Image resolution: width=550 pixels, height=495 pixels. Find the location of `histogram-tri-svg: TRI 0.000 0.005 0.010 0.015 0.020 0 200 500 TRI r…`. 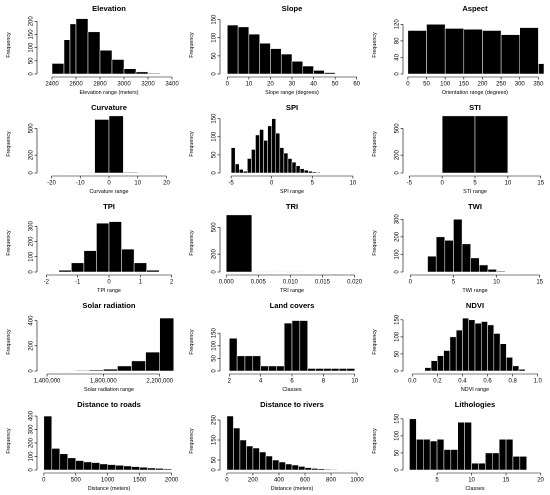

histogram-tri-svg: TRI 0.000 0.005 0.010 0.015 0.020 0 200 500 TRI r… is located at coordinates (276, 248).